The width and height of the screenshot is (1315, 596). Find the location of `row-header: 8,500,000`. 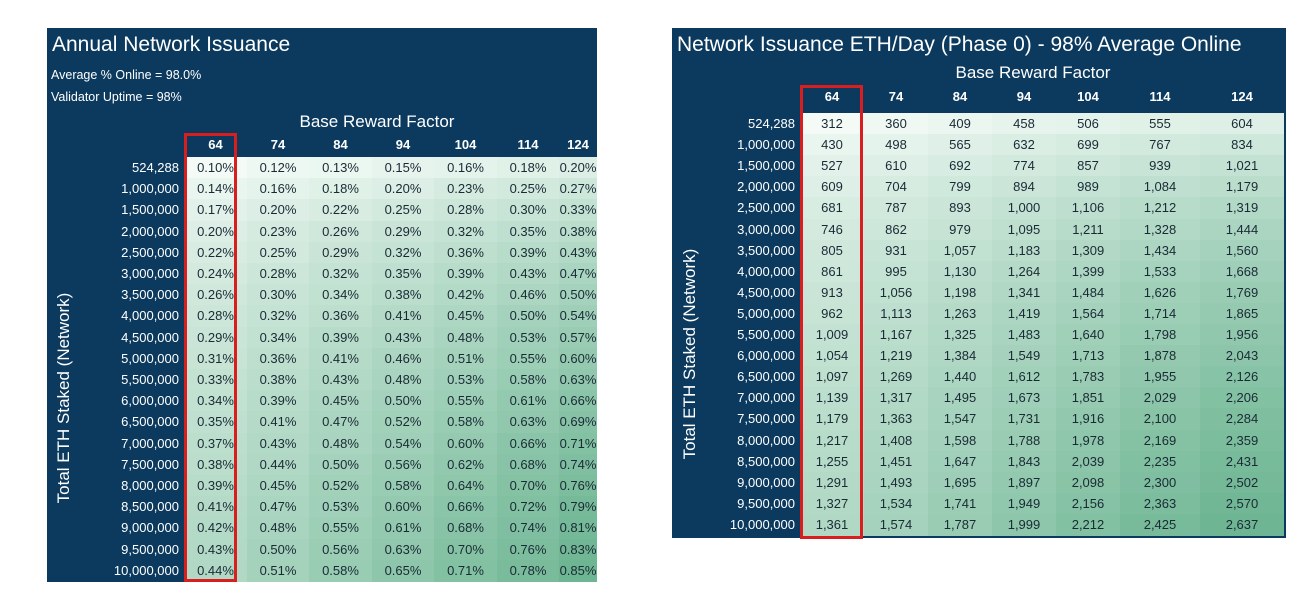

row-header: 8,500,000 is located at coordinates (150, 507).